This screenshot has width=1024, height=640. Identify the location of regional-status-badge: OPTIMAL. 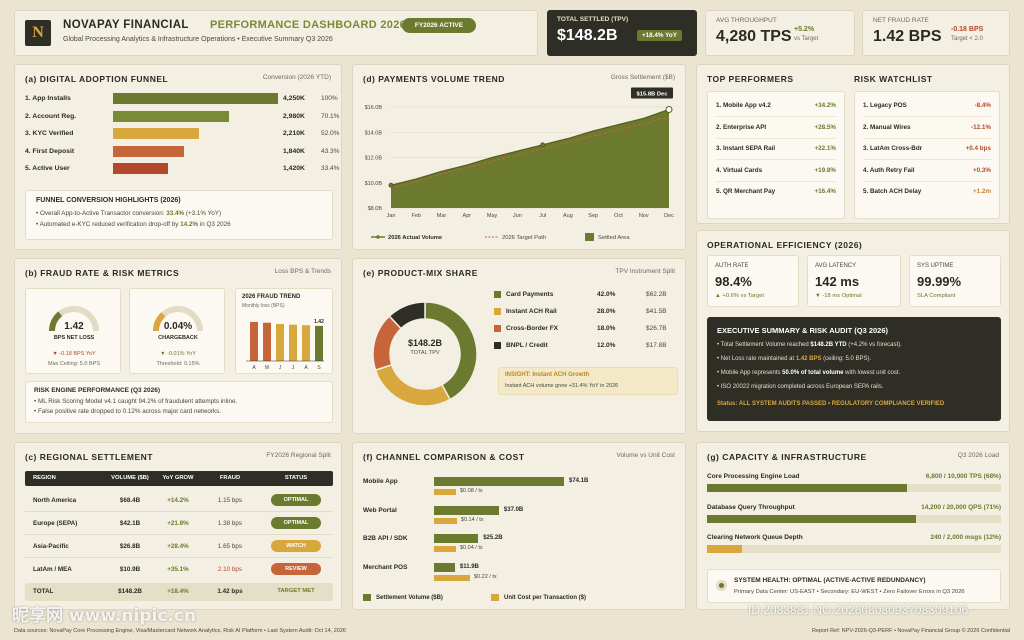
(296, 500).